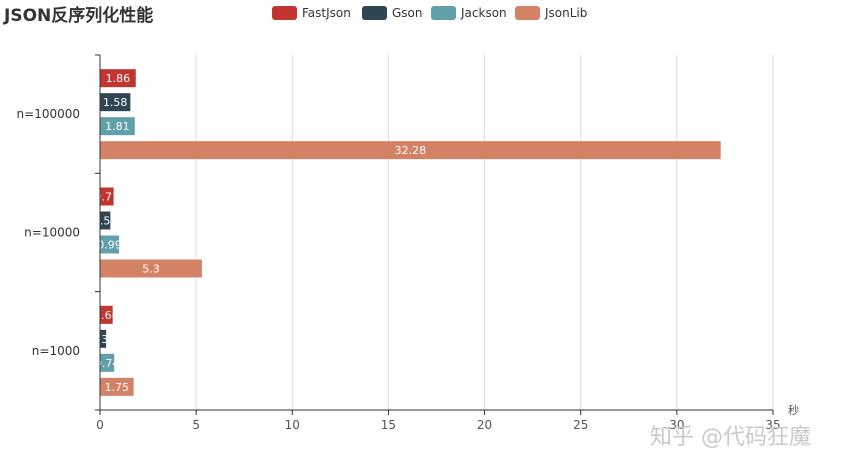 The width and height of the screenshot is (860, 470). I want to click on legend-item: FastJson, so click(311, 13).